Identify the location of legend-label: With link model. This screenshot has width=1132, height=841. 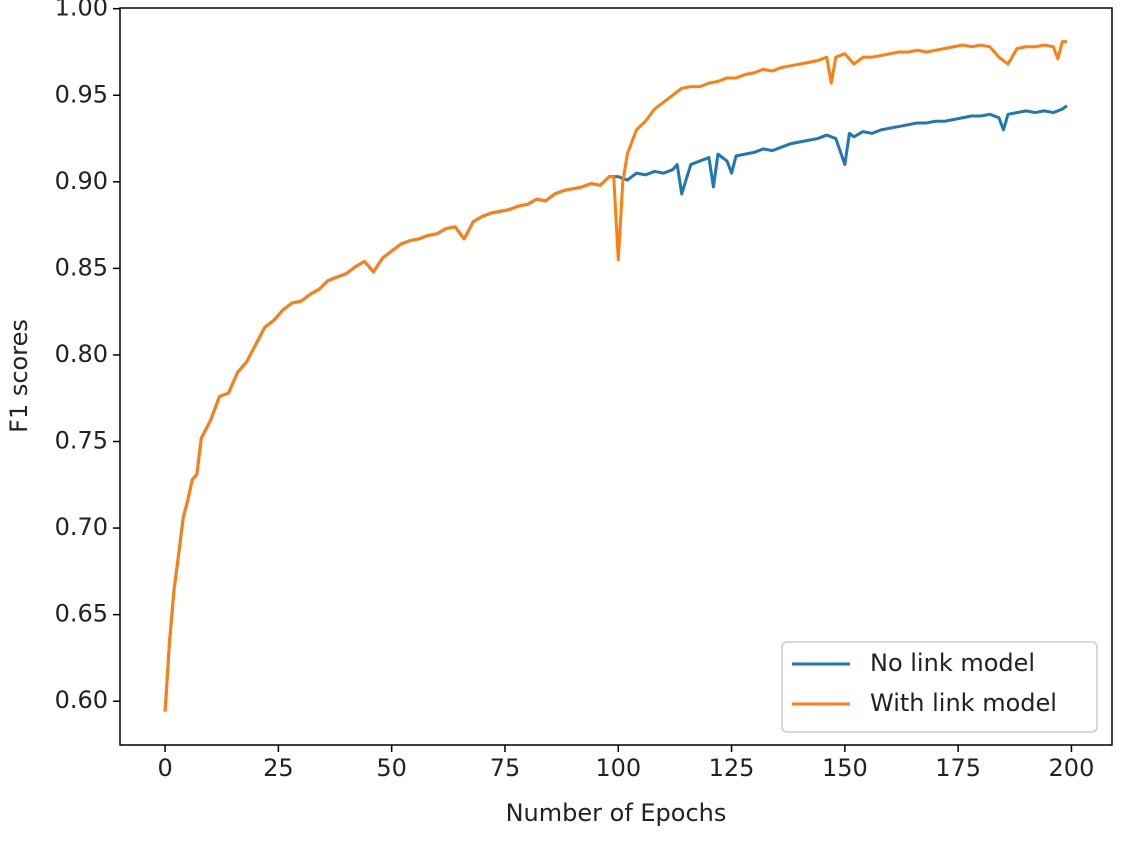
(963, 703).